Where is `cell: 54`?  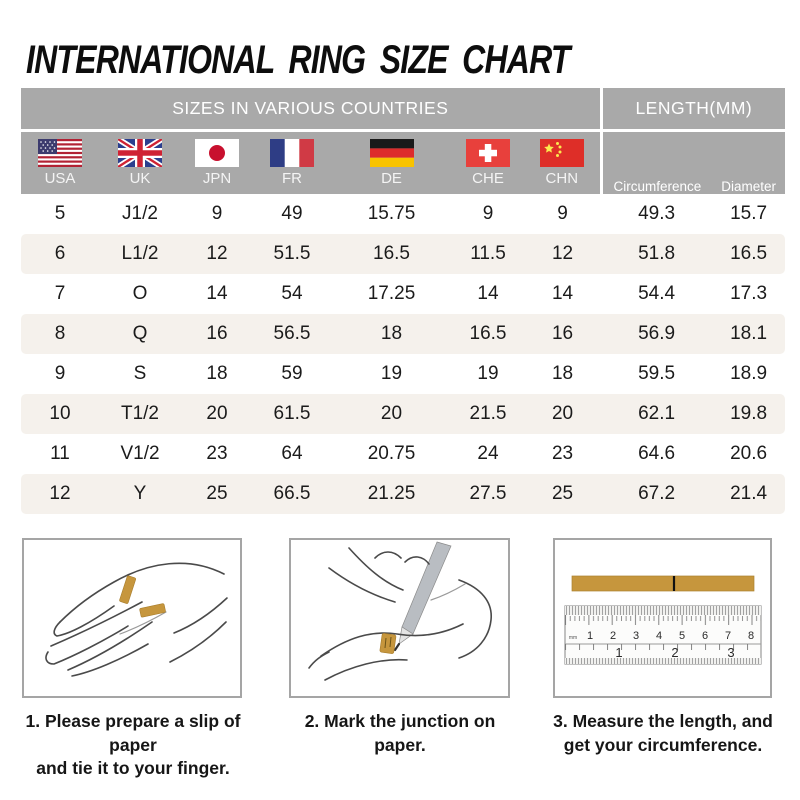 cell: 54 is located at coordinates (292, 294).